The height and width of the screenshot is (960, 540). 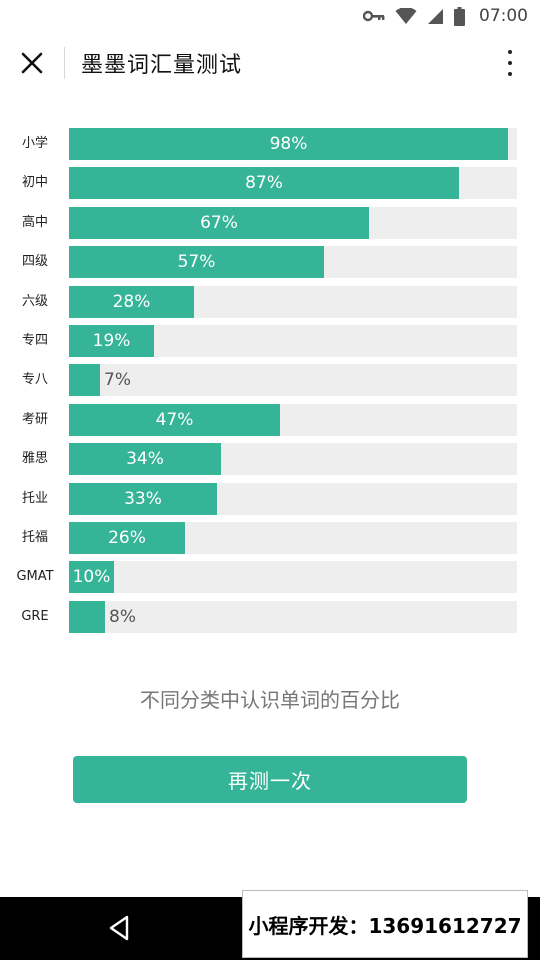 I want to click on bar-track: 67%, so click(x=293, y=222).